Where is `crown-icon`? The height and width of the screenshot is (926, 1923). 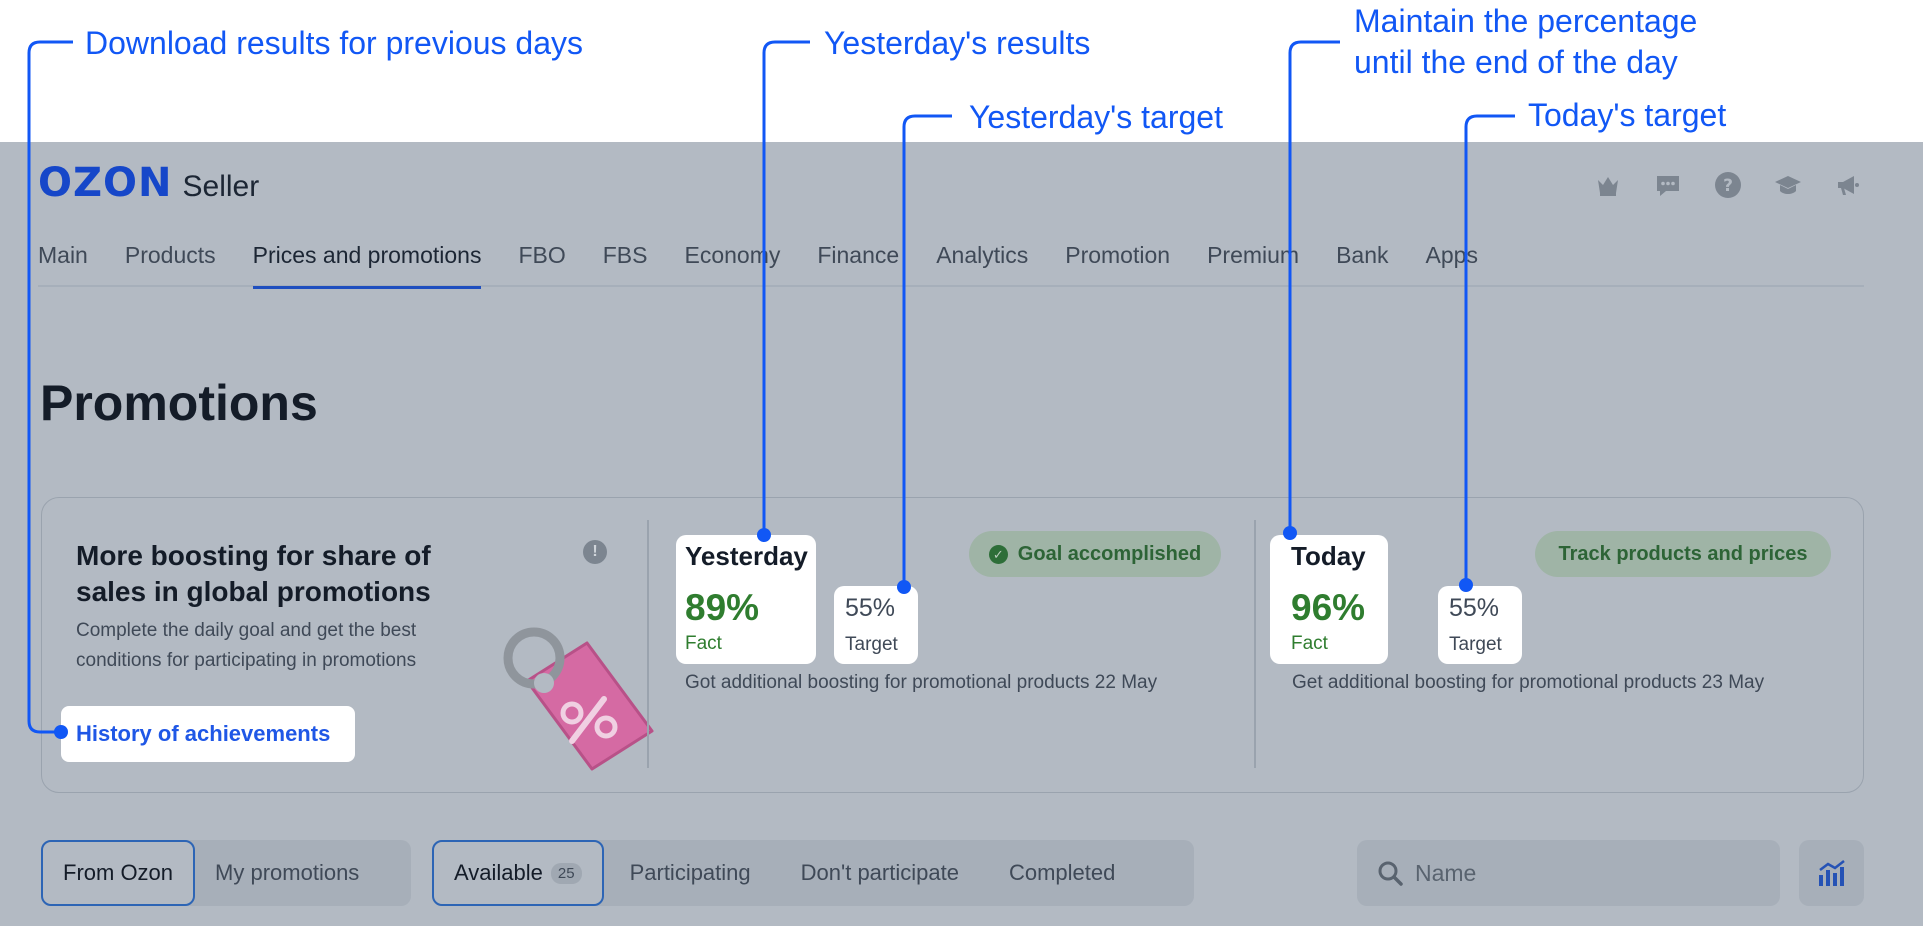 crown-icon is located at coordinates (1608, 185).